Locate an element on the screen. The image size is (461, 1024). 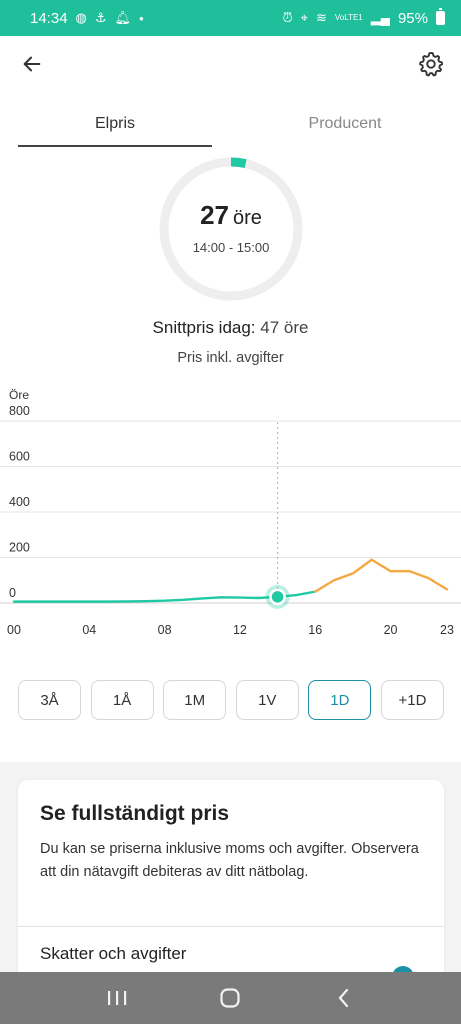
price-gauge is located at coordinates (231, 229).